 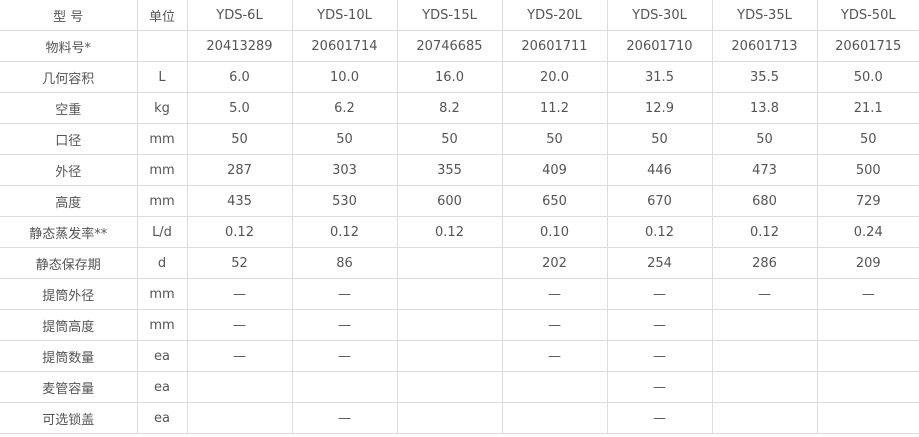 What do you see at coordinates (162, 263) in the screenshot?
I see `table-cell: d` at bounding box center [162, 263].